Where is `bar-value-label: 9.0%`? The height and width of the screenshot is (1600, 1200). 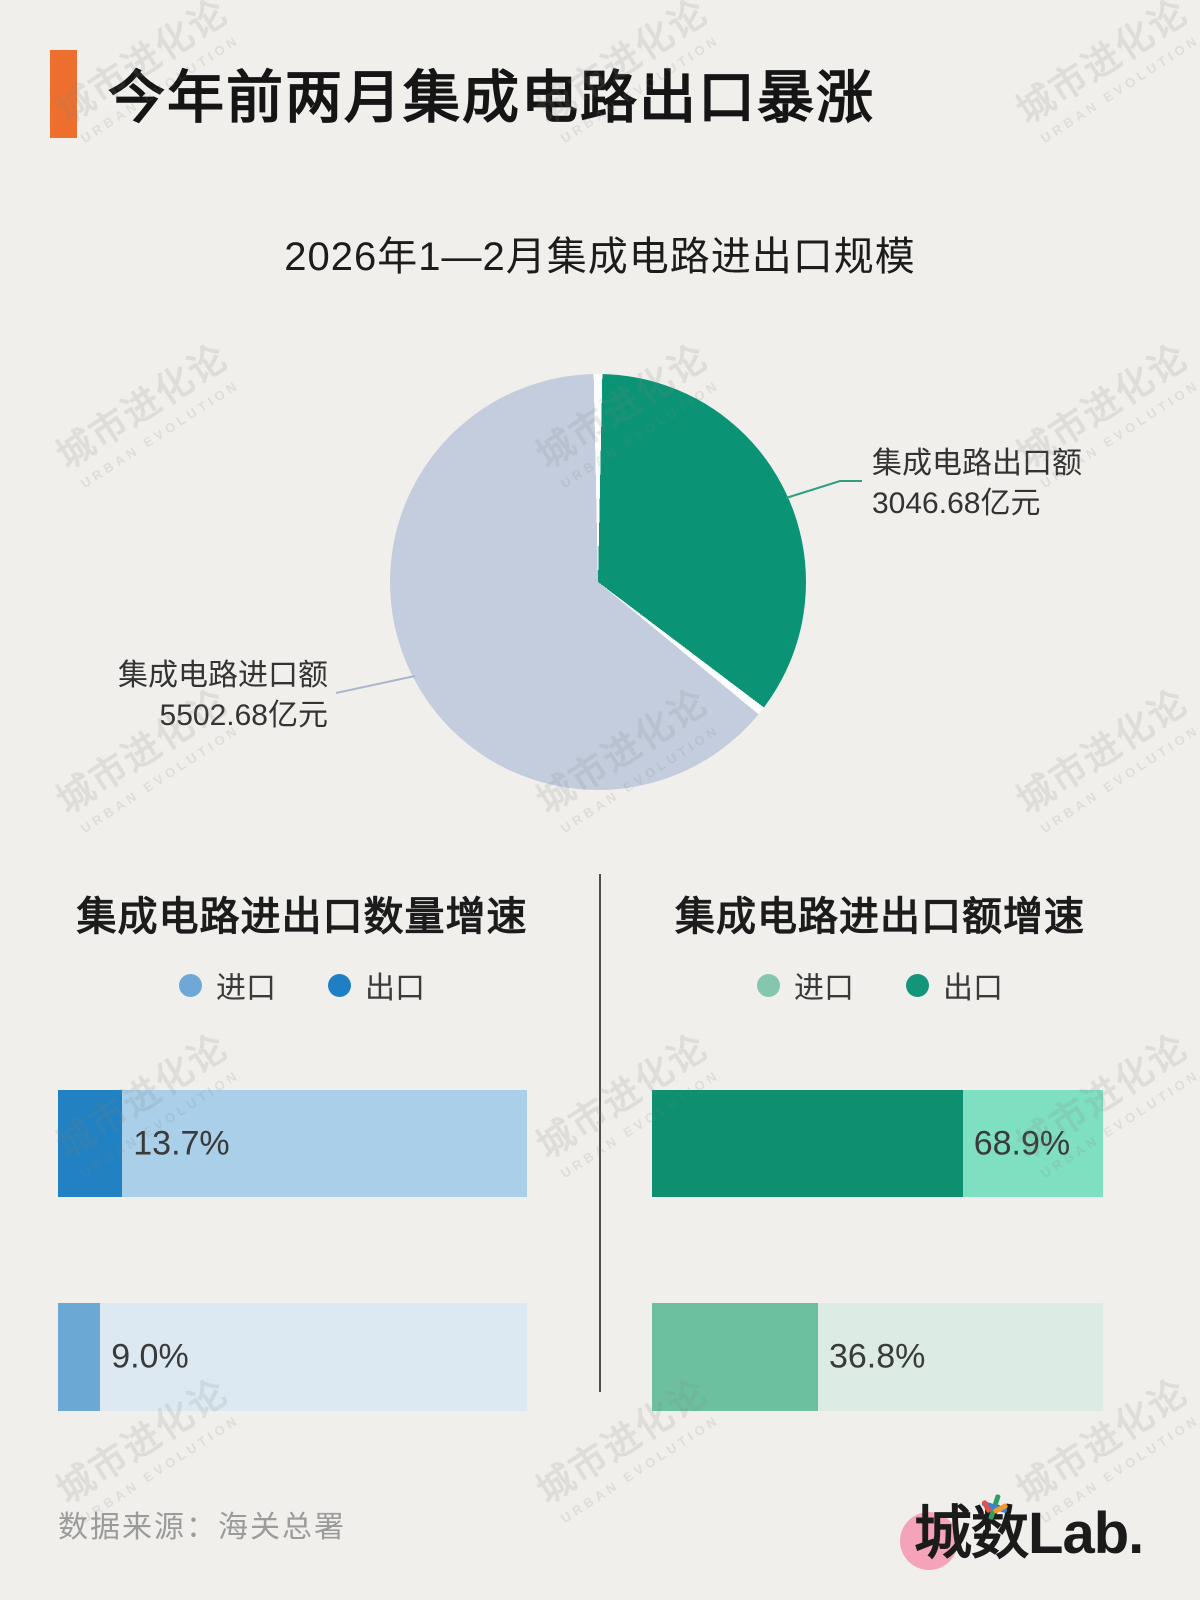
bar-value-label: 9.0% is located at coordinates (150, 1356).